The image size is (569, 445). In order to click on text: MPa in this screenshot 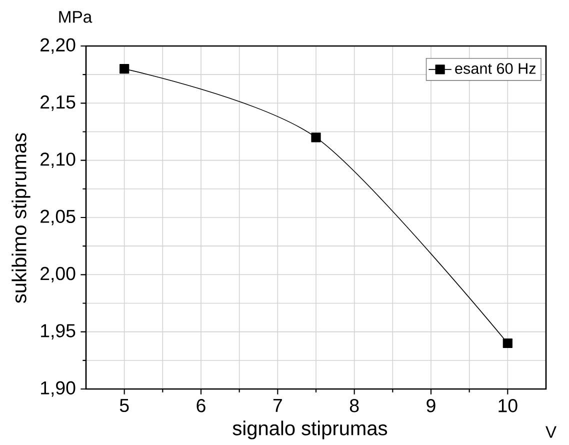, I will do `click(75, 17)`.